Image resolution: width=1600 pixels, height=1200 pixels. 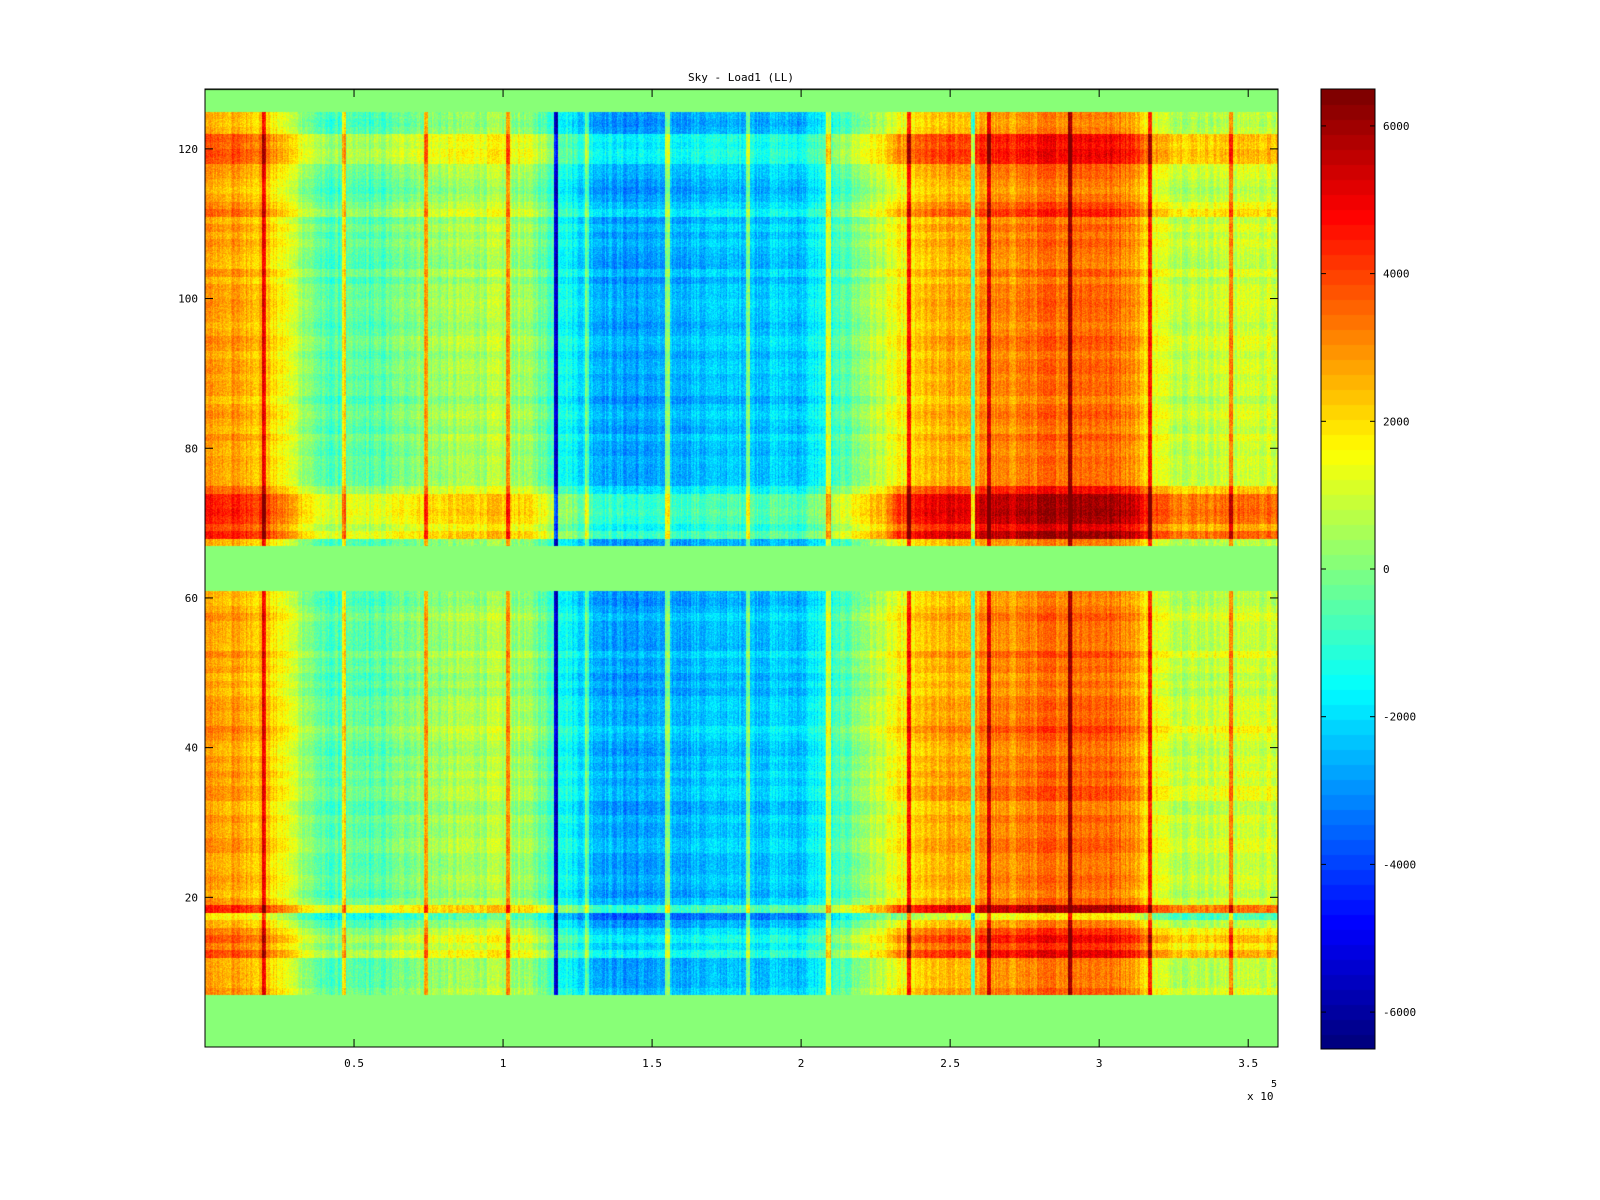 I want to click on x-exponent: x 10 5, so click(x=1262, y=1091).